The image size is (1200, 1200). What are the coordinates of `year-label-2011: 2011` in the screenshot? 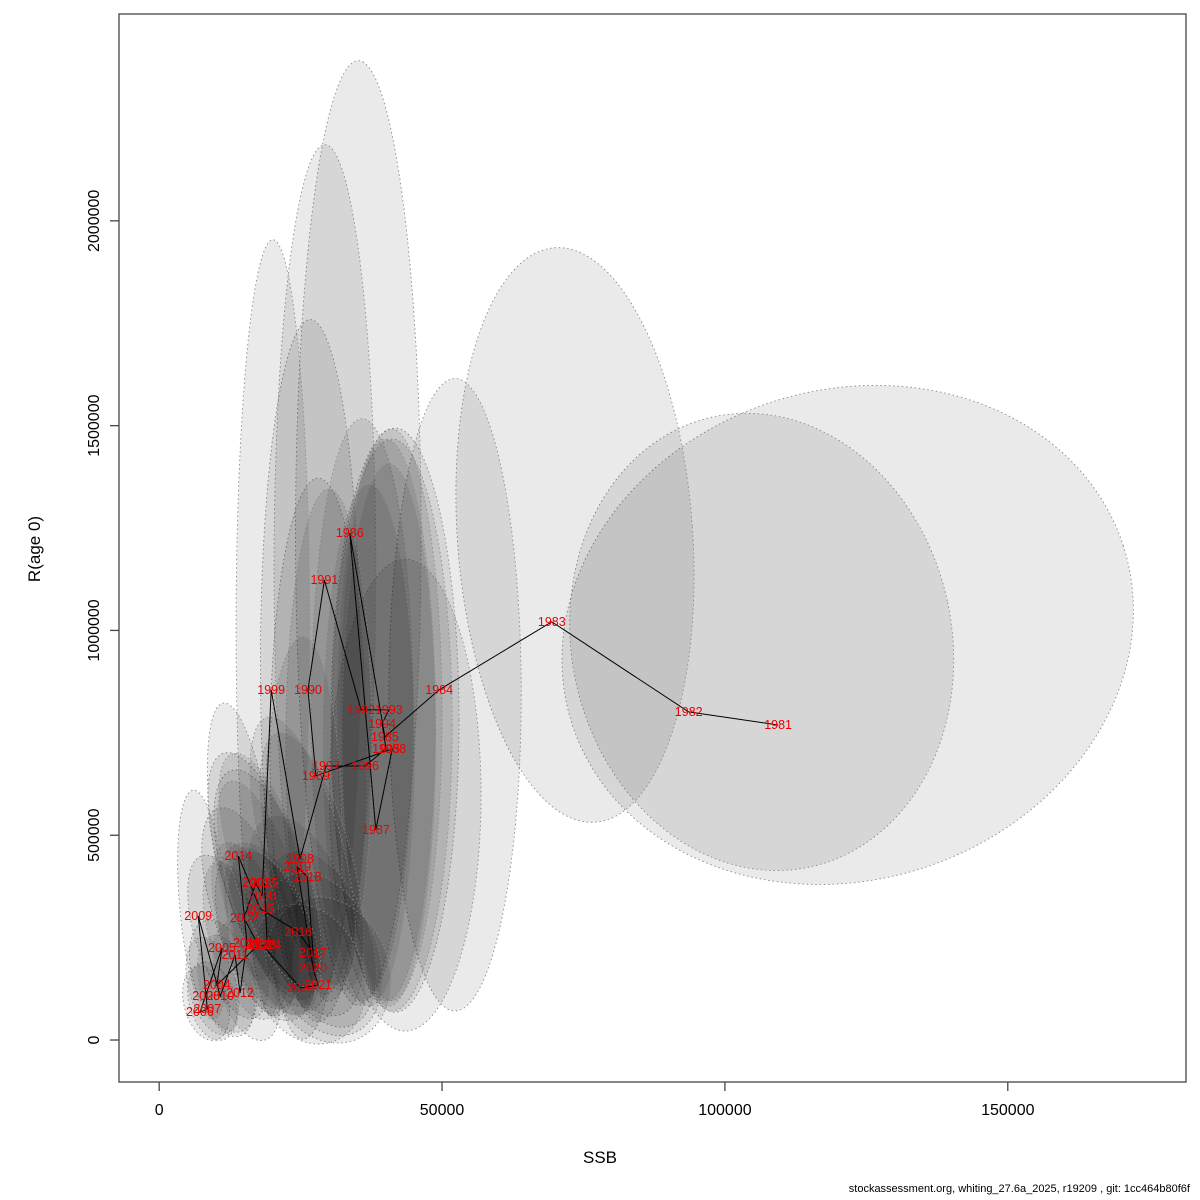 It's located at (235, 955).